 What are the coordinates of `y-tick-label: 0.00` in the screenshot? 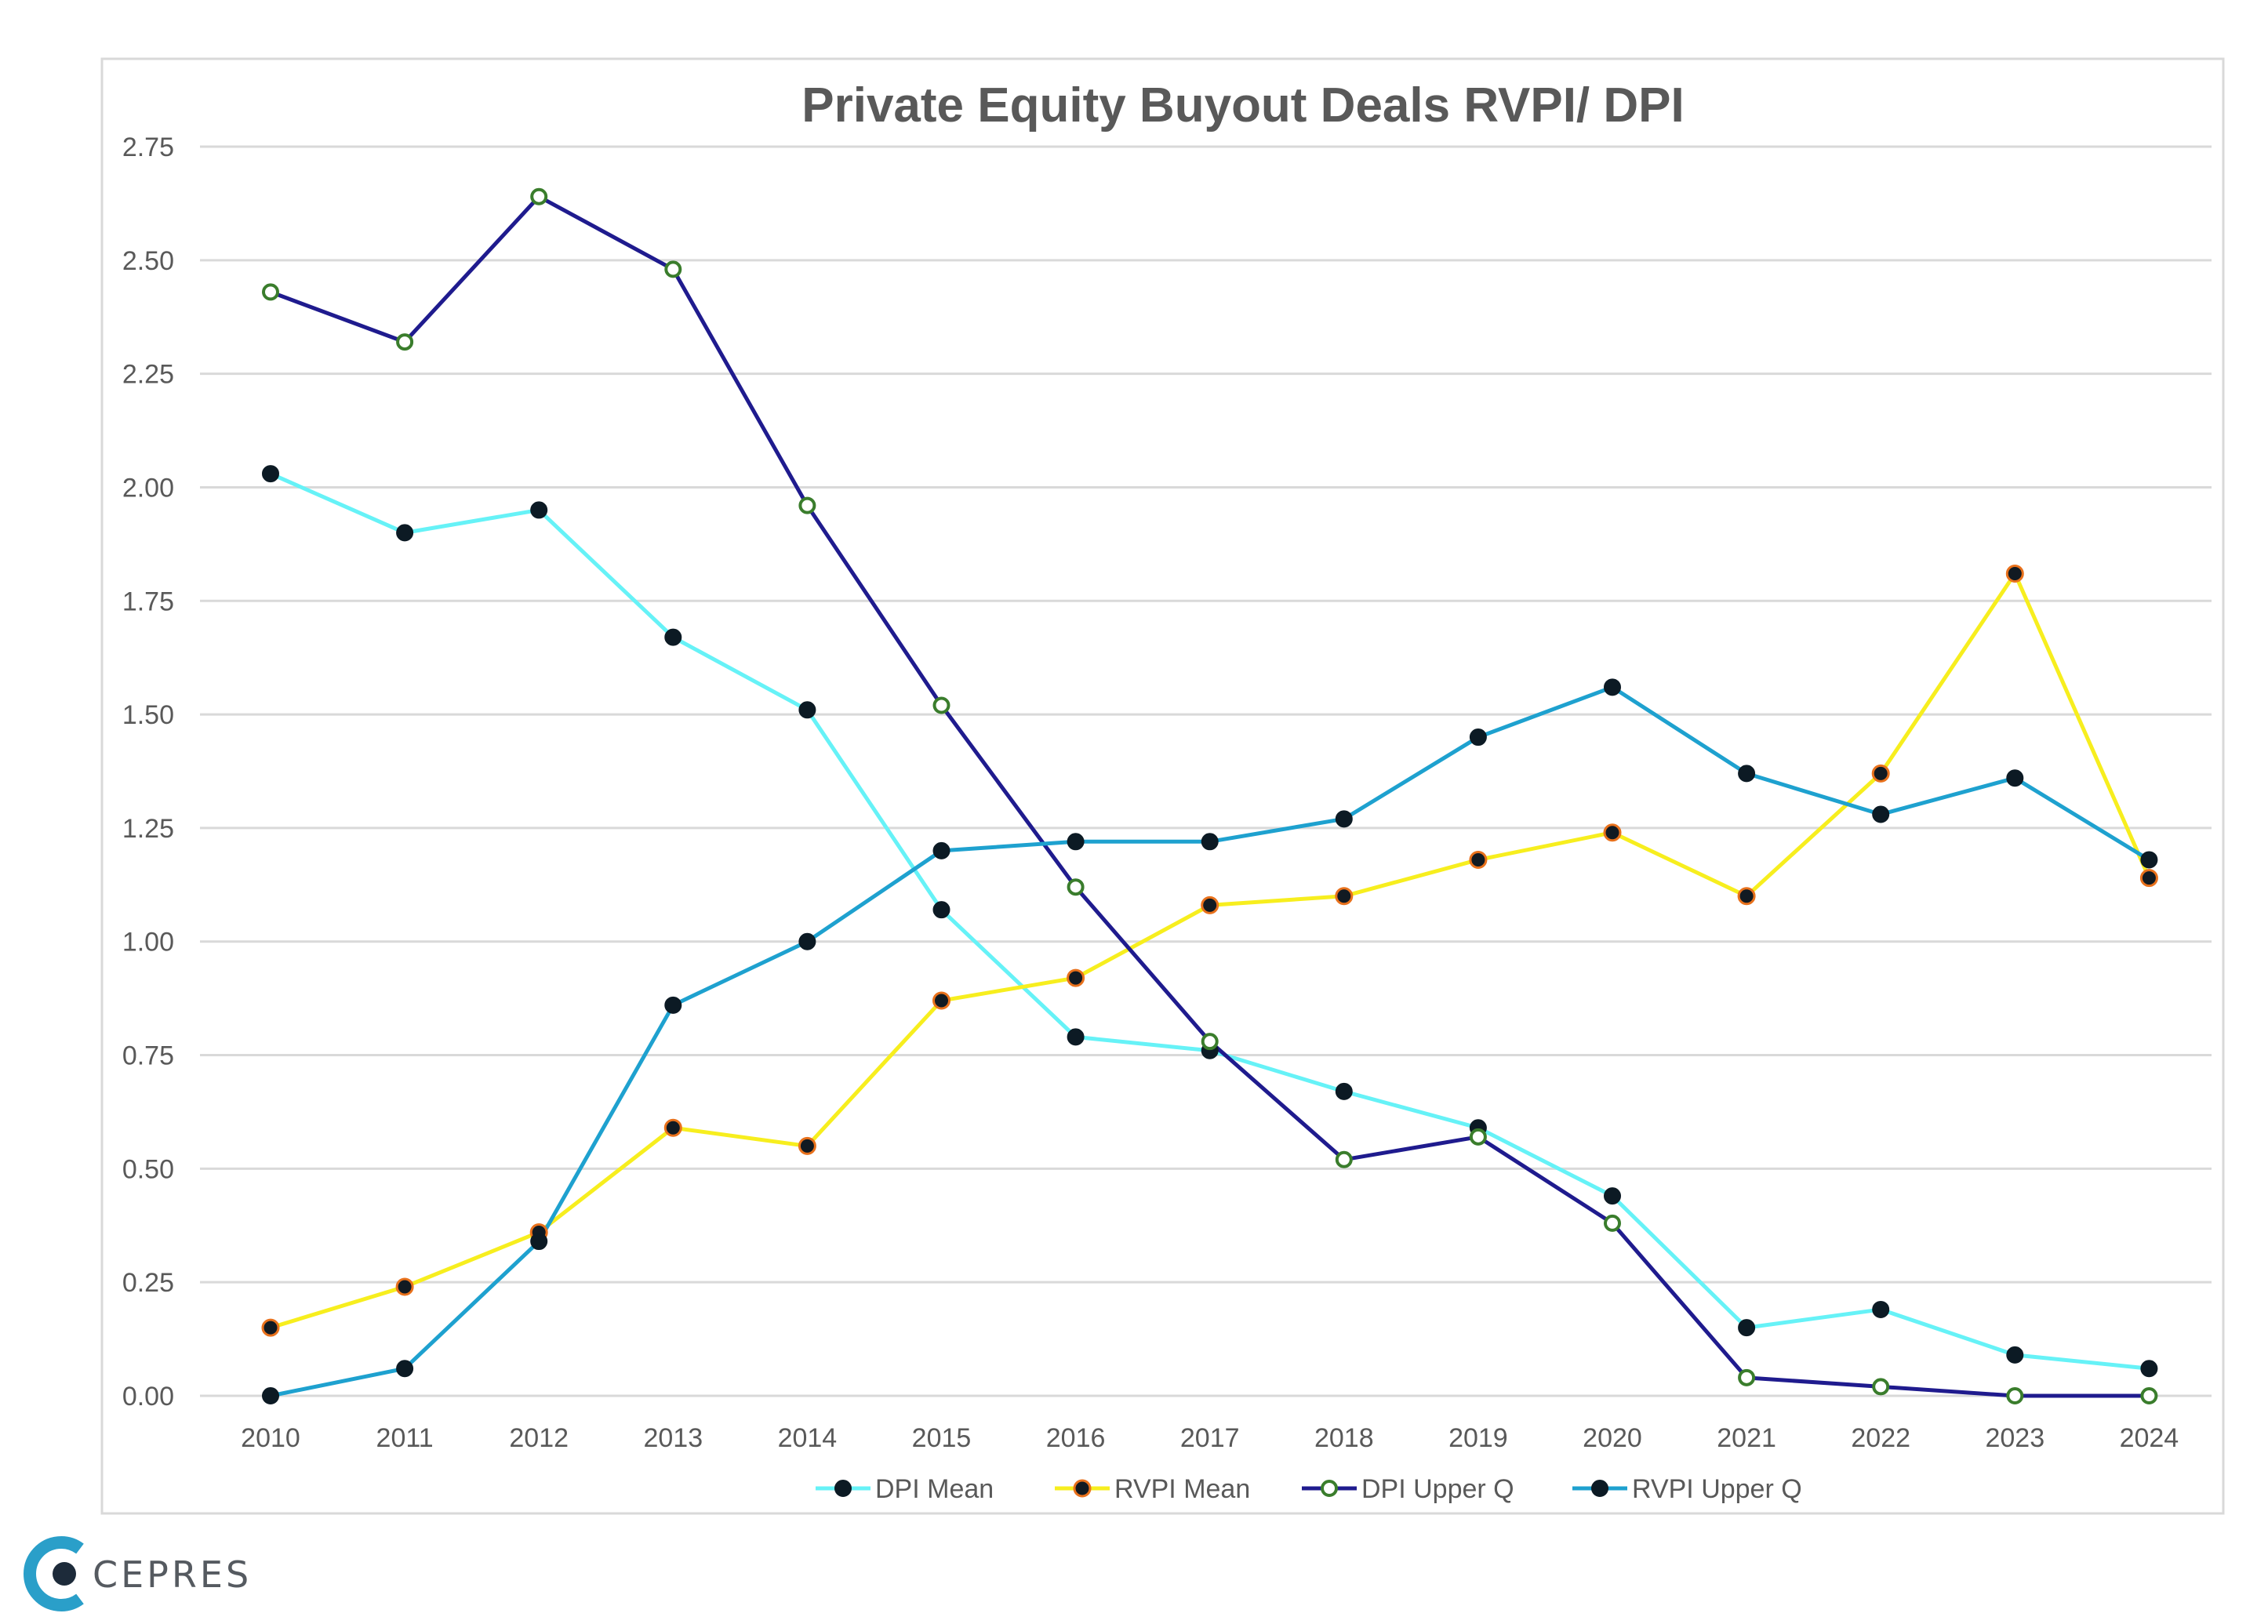 It's located at (148, 1397).